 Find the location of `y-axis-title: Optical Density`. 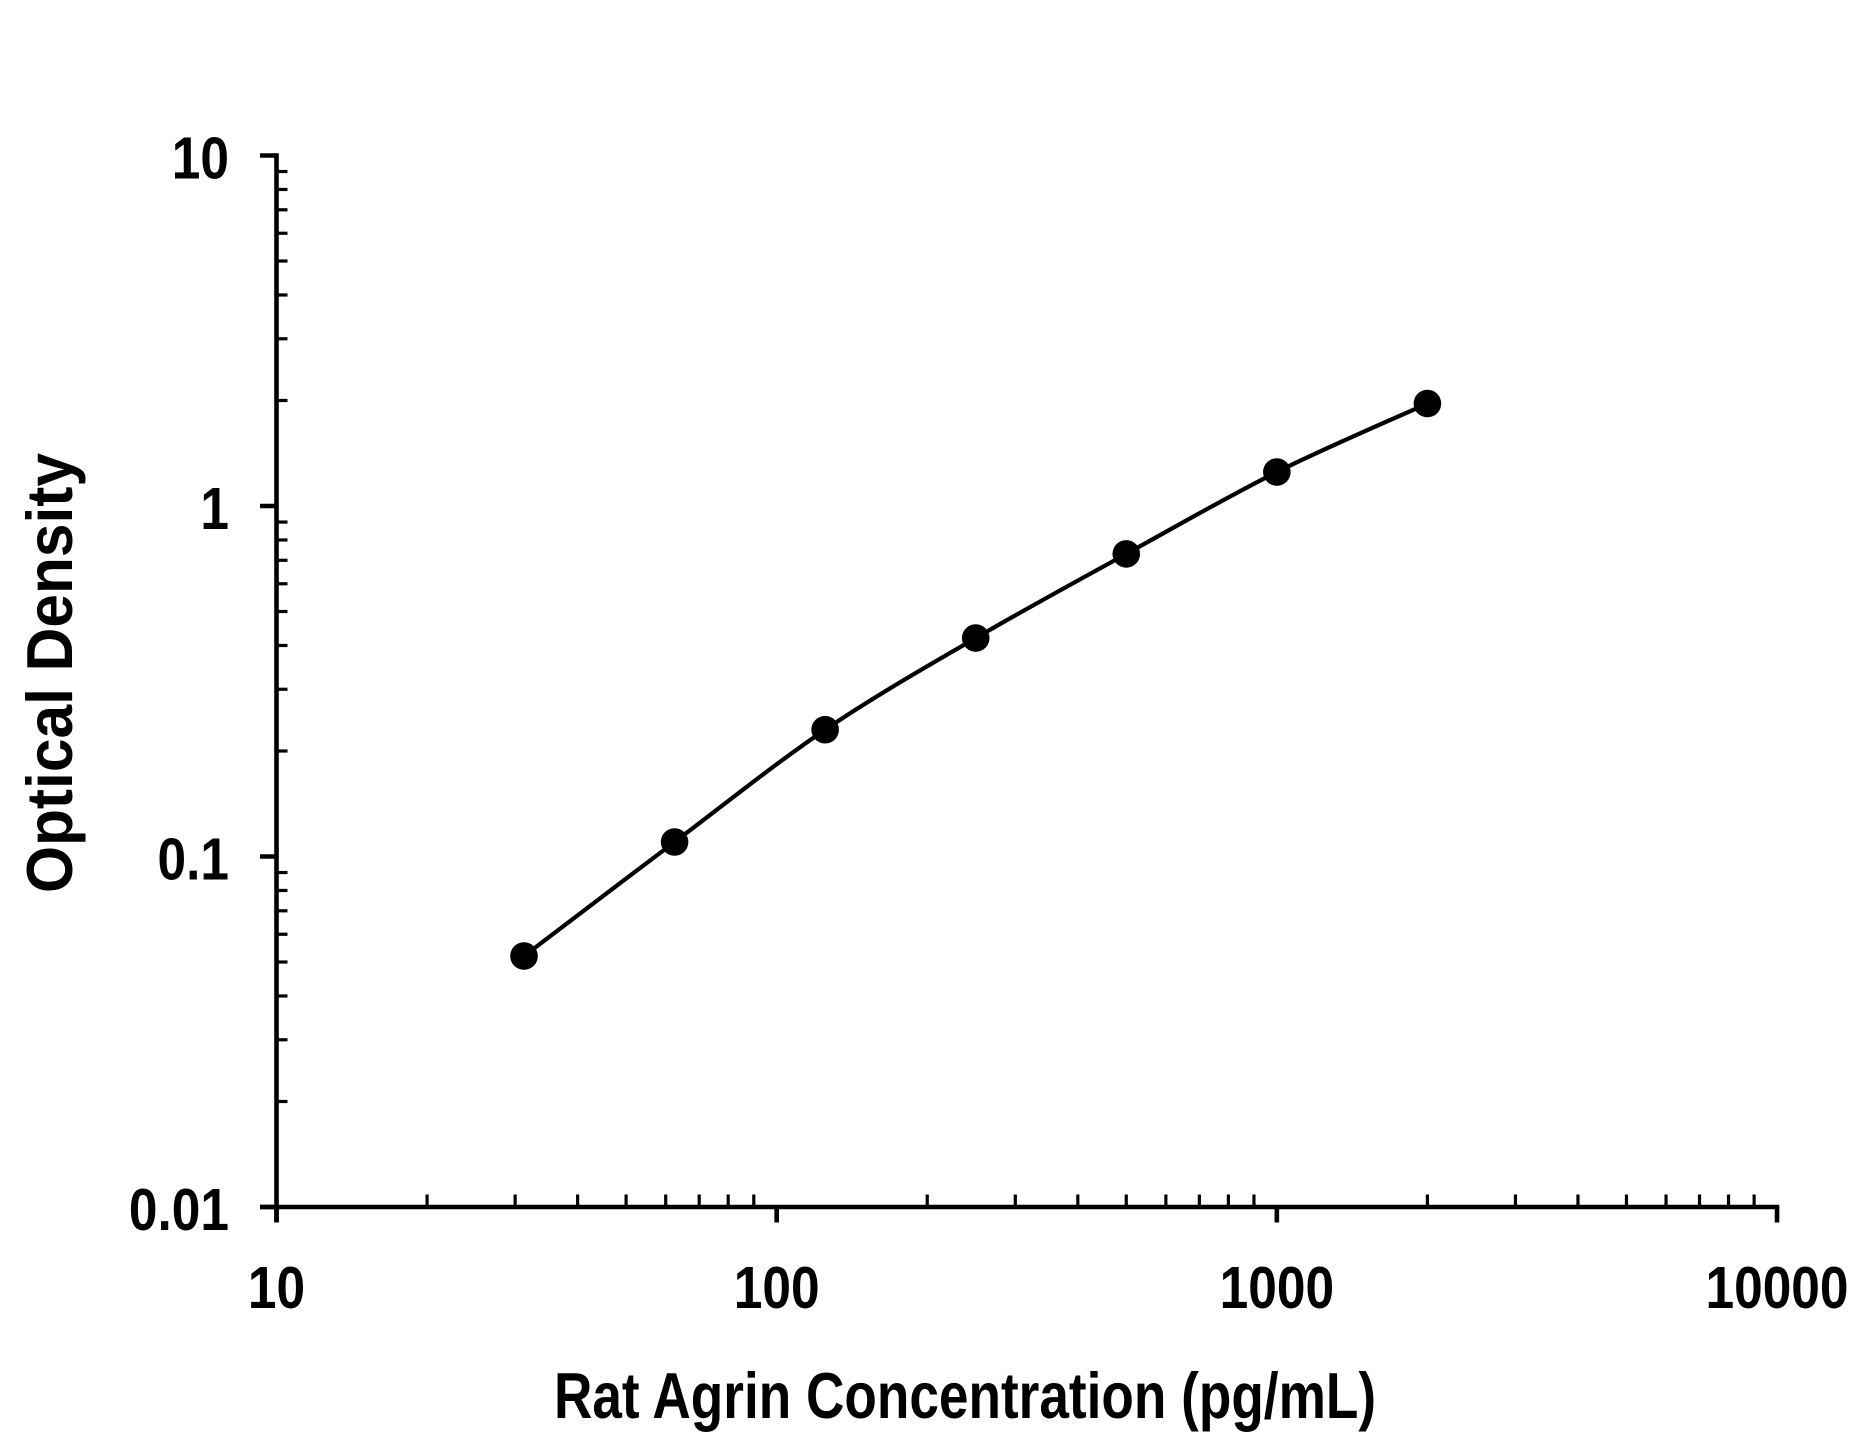

y-axis-title: Optical Density is located at coordinates (49, 673).